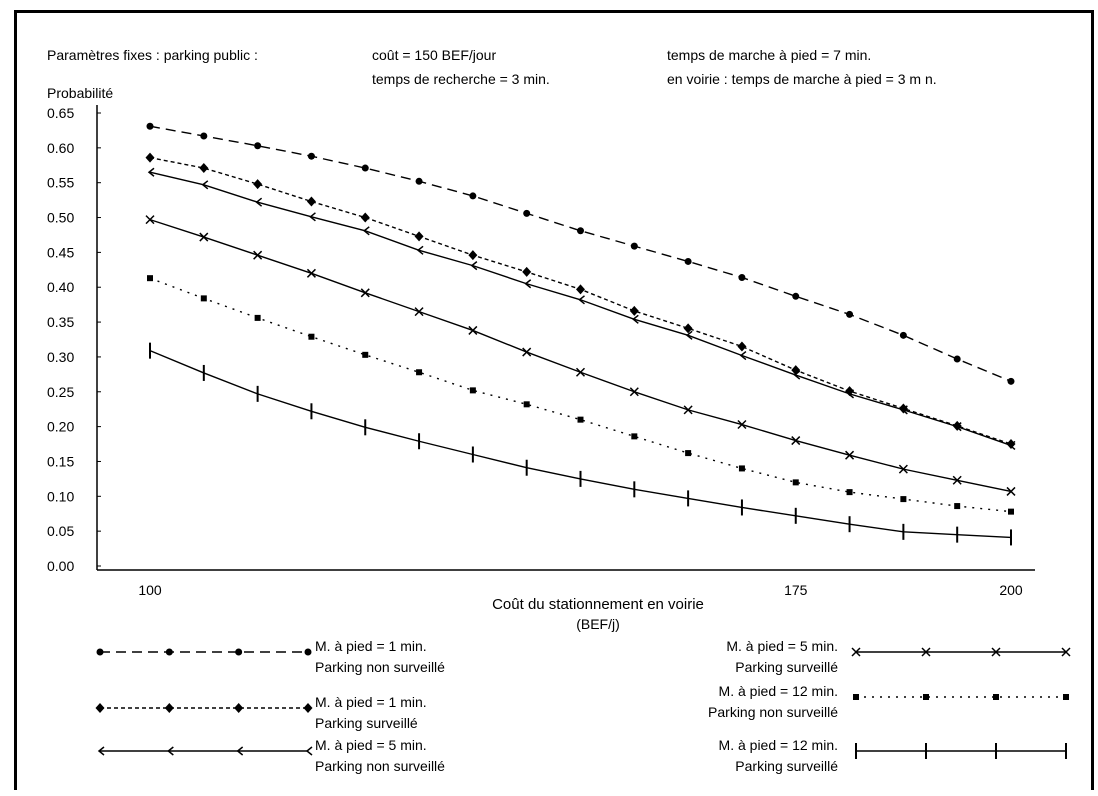 The image size is (1098, 796). I want to click on legend-item-4: M. à pied = 5 min. Parking surveillé, so click(898, 656).